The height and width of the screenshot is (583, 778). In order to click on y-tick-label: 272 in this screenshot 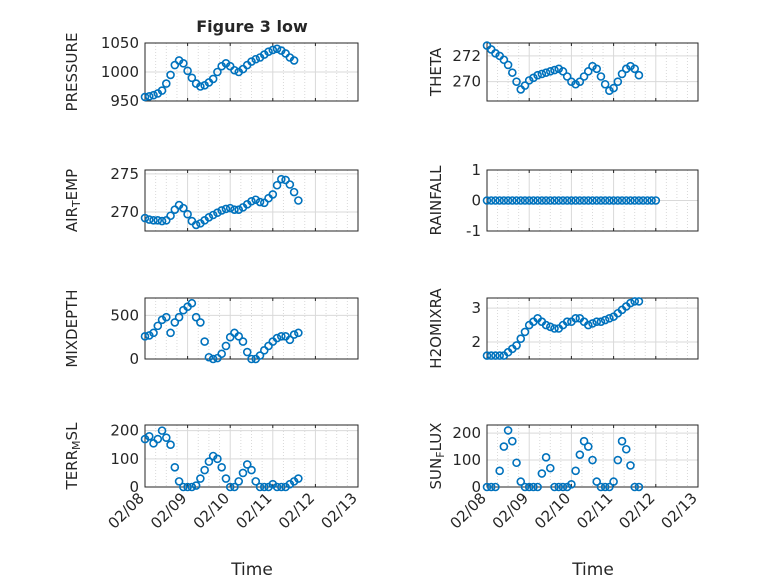, I will do `click(466, 56)`.